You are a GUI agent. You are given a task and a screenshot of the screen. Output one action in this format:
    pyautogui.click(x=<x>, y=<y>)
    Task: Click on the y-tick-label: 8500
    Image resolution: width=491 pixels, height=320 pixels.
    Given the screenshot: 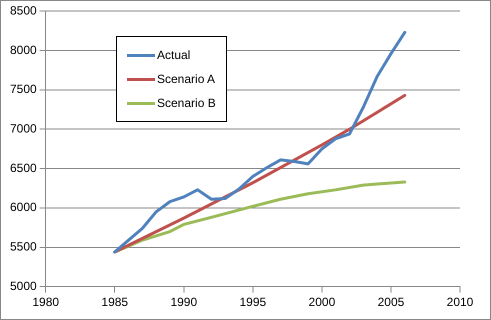 What is the action you would take?
    pyautogui.click(x=24, y=11)
    